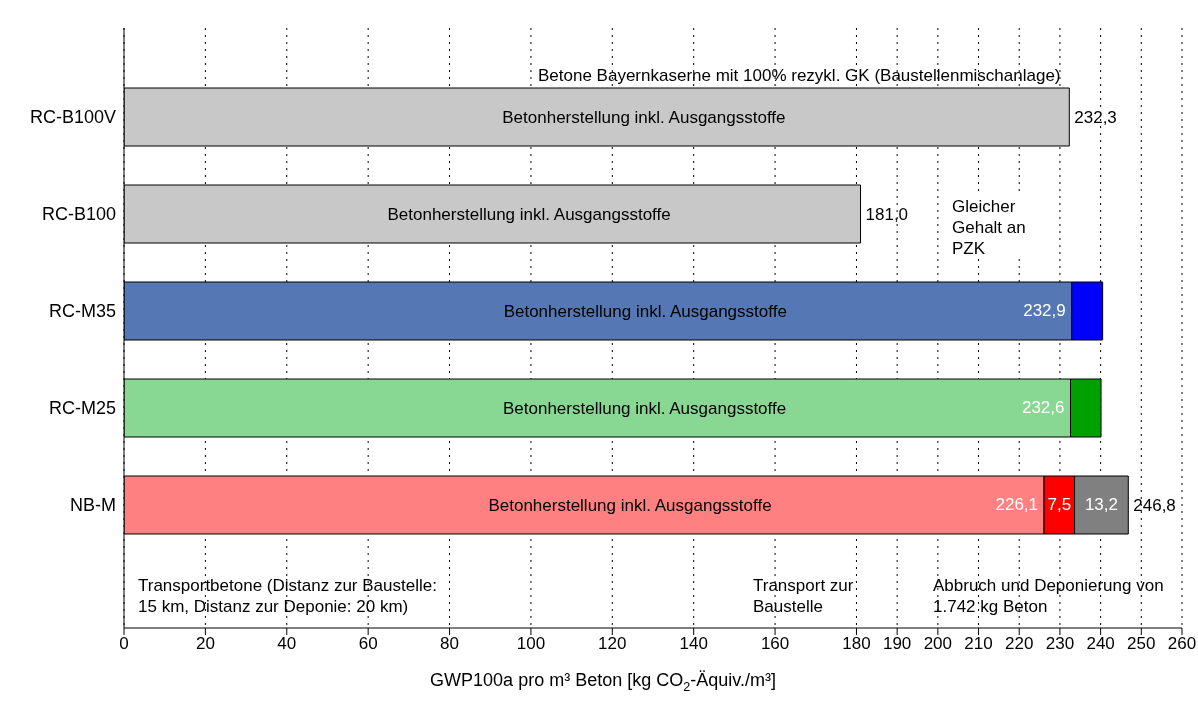 The width and height of the screenshot is (1198, 713). What do you see at coordinates (856, 644) in the screenshot?
I see `x-tick-label: 180` at bounding box center [856, 644].